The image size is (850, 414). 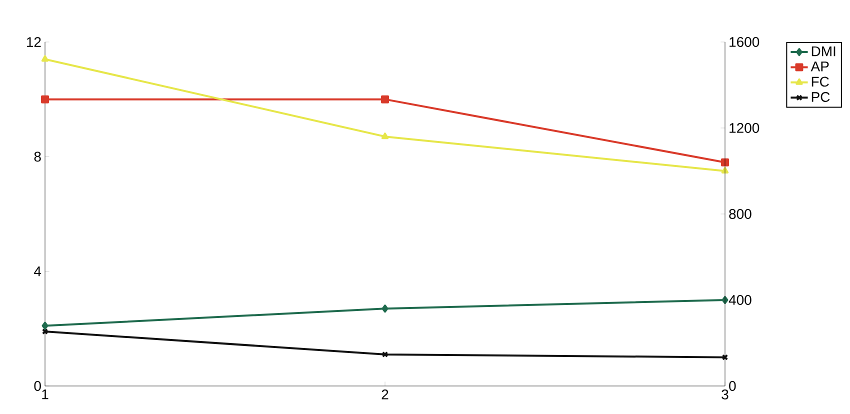 What do you see at coordinates (45, 395) in the screenshot?
I see `x-tick-label: 1` at bounding box center [45, 395].